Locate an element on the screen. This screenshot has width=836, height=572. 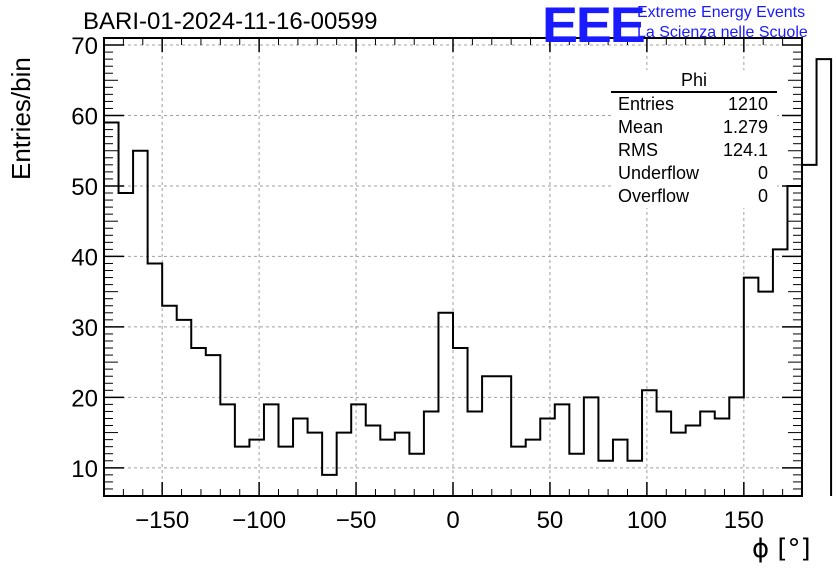
y-tick-label: 70 is located at coordinates (84, 46).